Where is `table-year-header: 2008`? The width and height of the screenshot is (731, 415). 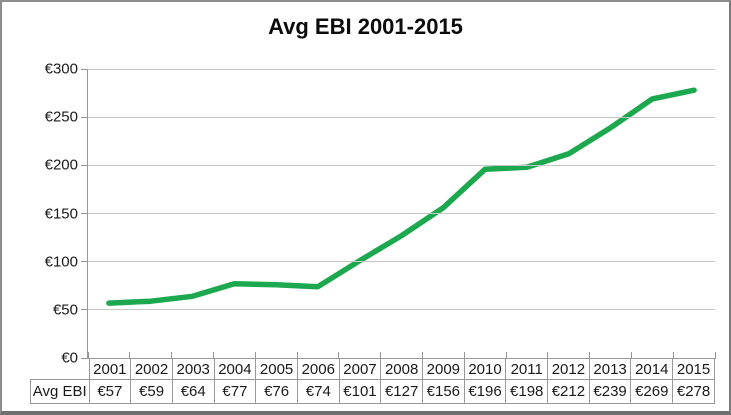 table-year-header: 2008 is located at coordinates (401, 369).